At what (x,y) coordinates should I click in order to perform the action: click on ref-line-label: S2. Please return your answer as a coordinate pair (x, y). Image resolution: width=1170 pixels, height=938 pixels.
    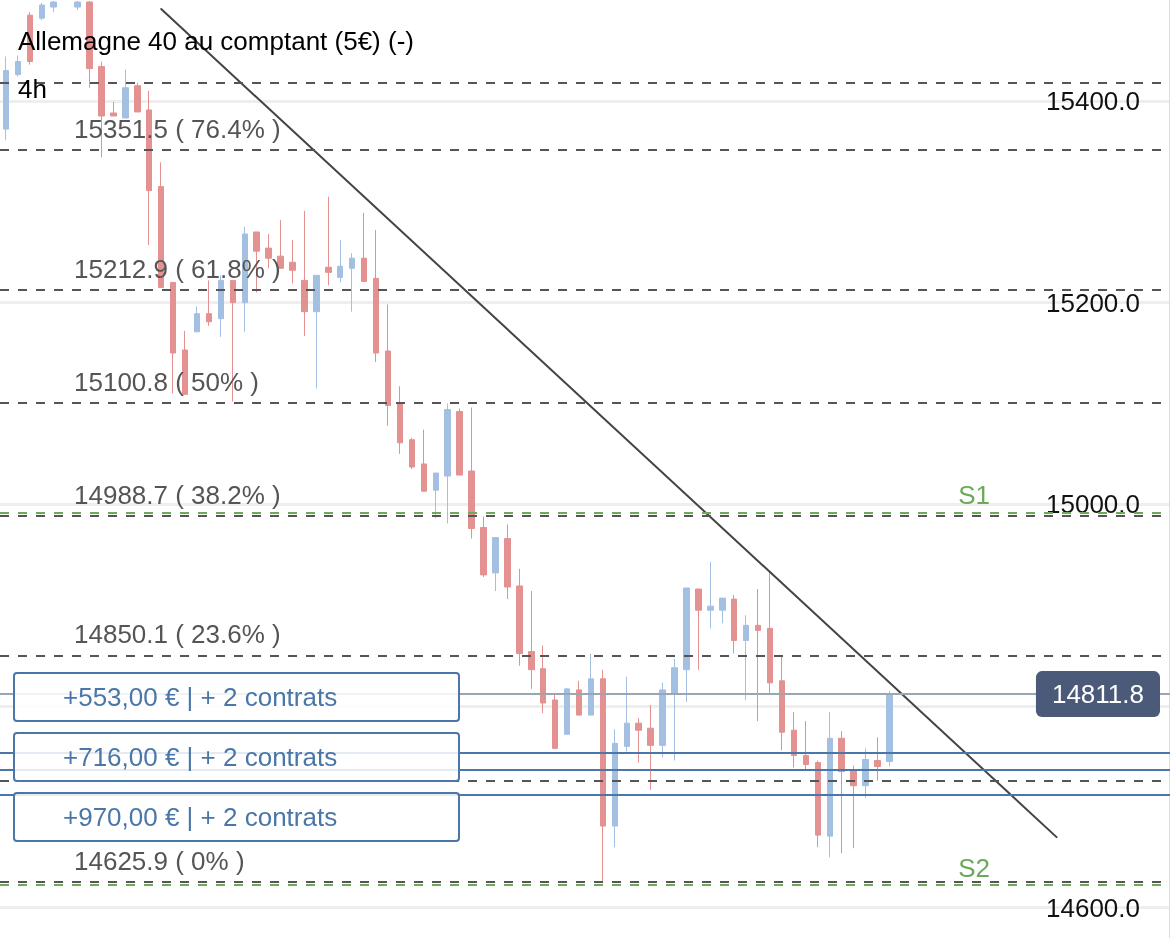
    Looking at the image, I should click on (974, 867).